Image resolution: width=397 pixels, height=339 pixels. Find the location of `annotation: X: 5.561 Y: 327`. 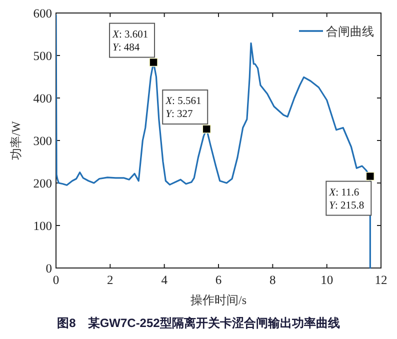

annotation: X: 5.561 Y: 327 is located at coordinates (183, 108).